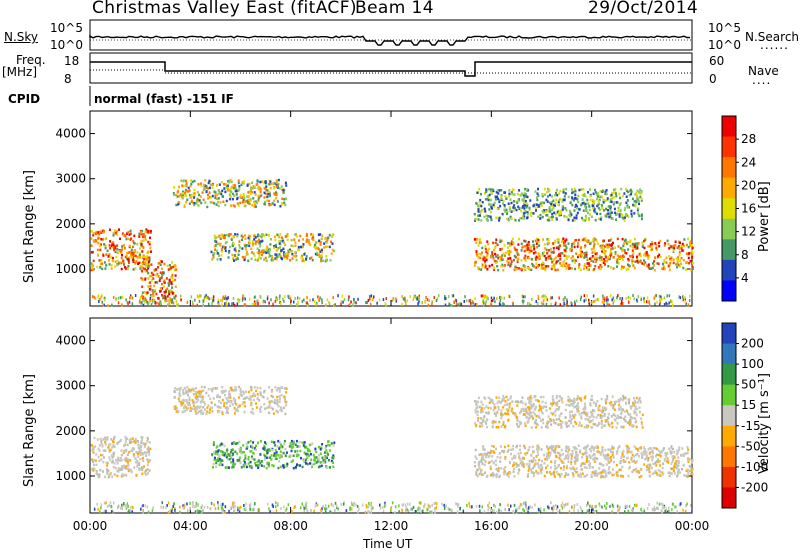 The height and width of the screenshot is (554, 800). I want to click on x-tick-label-2: 08:00, so click(290, 526).